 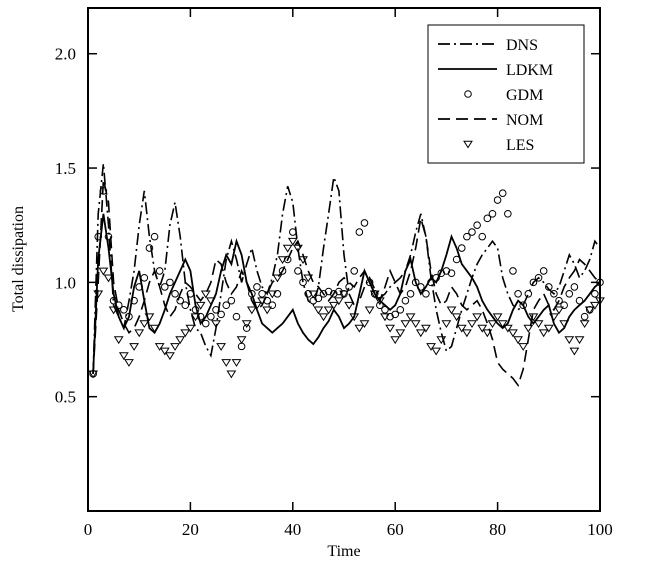 I want to click on legend-marker-gdm, so click(x=468, y=94).